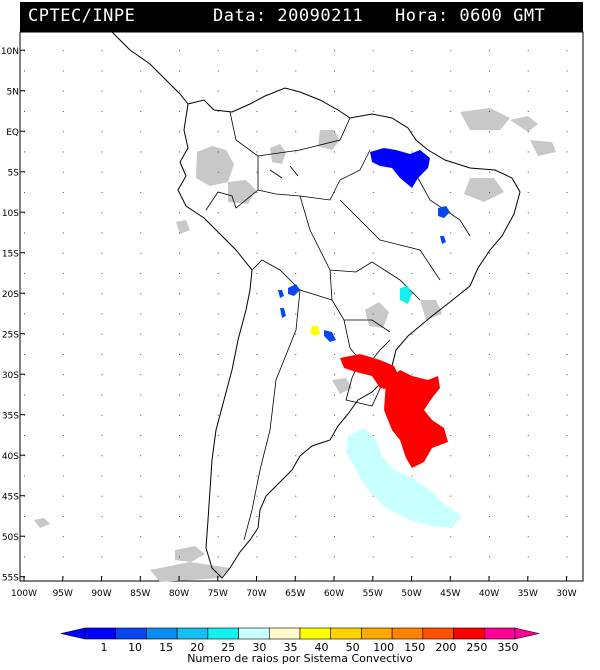  What do you see at coordinates (334, 594) in the screenshot?
I see `lon-label: 60W` at bounding box center [334, 594].